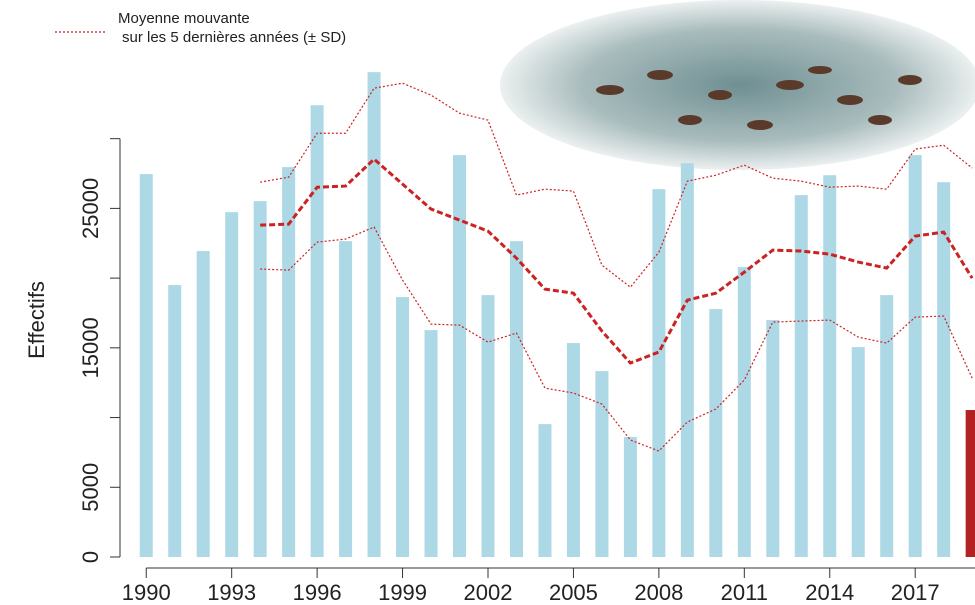 This screenshot has height=605, width=975. Describe the element at coordinates (573, 592) in the screenshot. I see `x-tick-label: 2005` at that location.